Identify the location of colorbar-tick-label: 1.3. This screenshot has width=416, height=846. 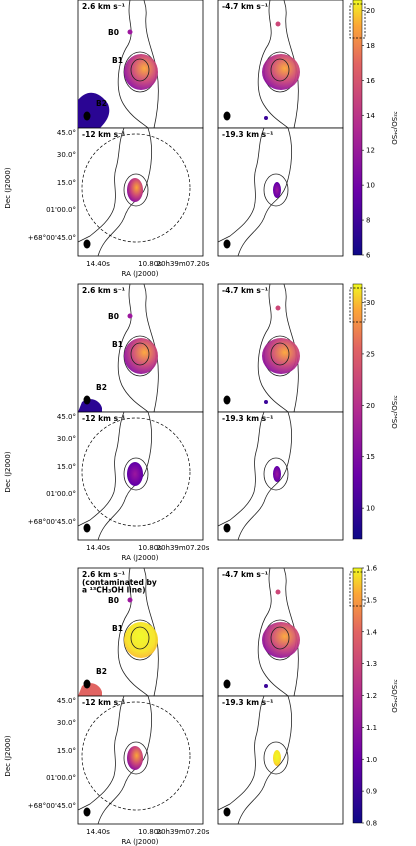
(371, 664).